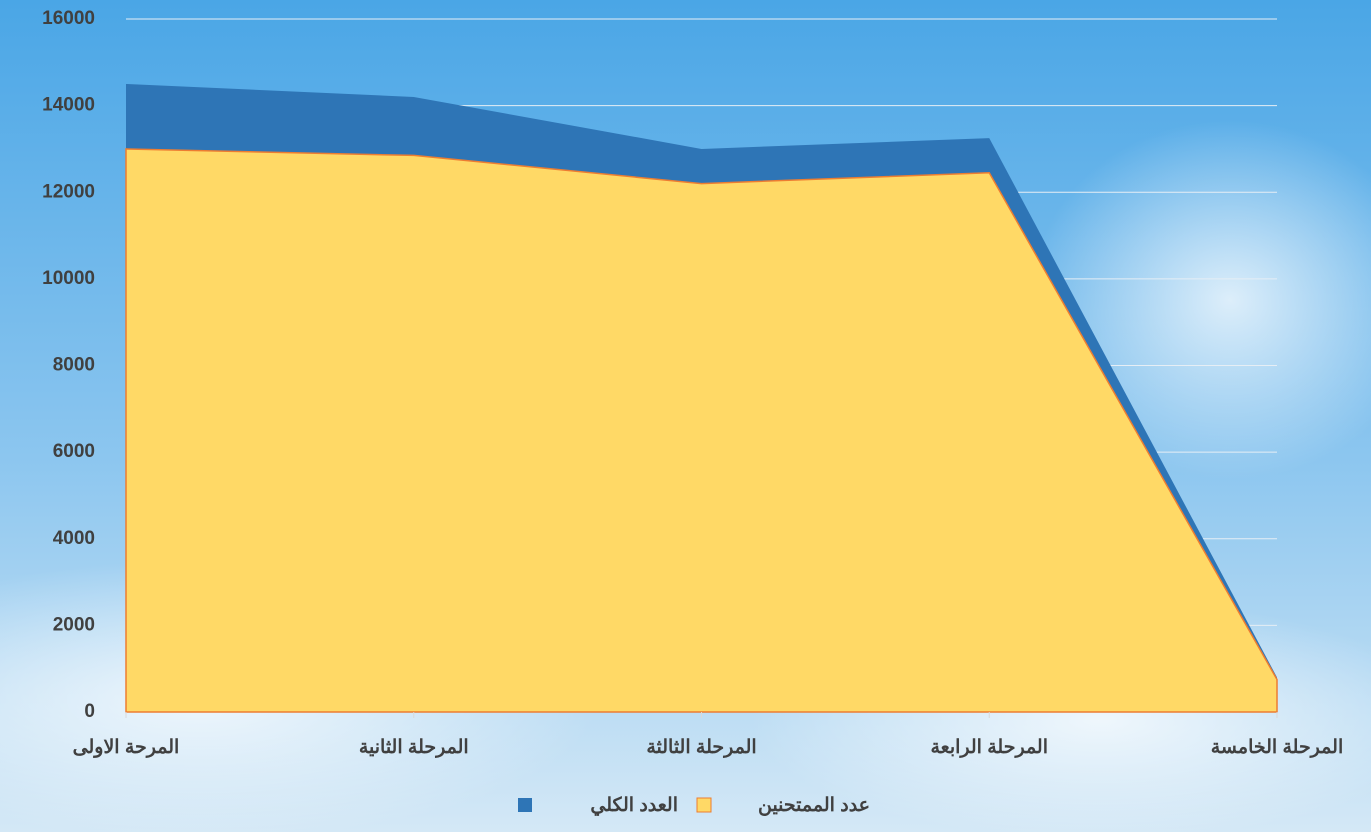 The width and height of the screenshot is (1371, 832). Describe the element at coordinates (68, 191) in the screenshot. I see `y-tick-label: 12000` at that location.